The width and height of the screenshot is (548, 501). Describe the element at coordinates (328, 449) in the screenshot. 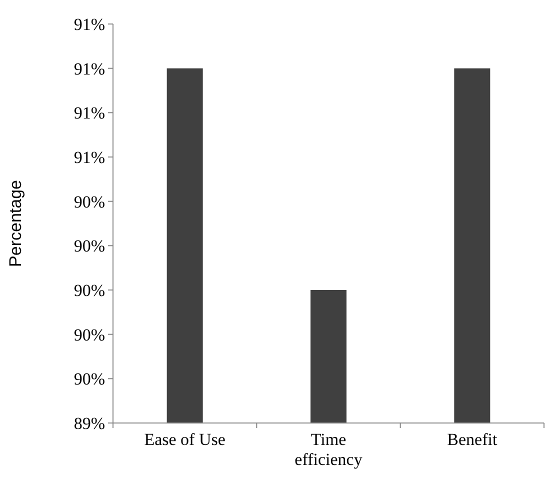

I see `x-tick-label: Time efficiency` at that location.